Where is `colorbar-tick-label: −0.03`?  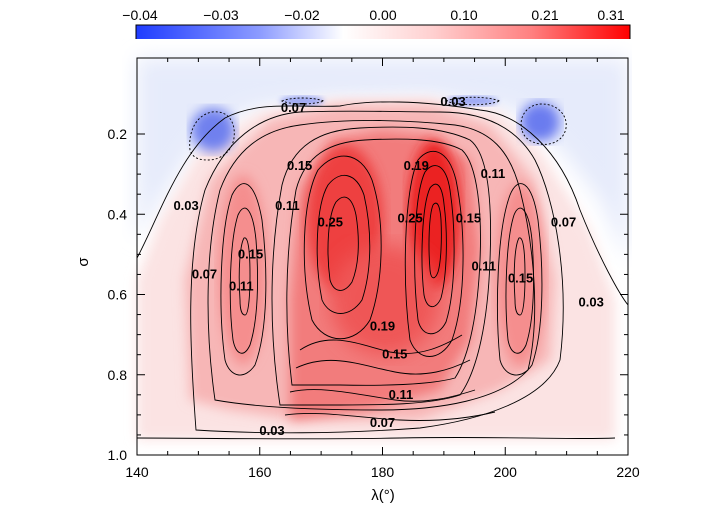
colorbar-tick-label: −0.03 is located at coordinates (221, 15).